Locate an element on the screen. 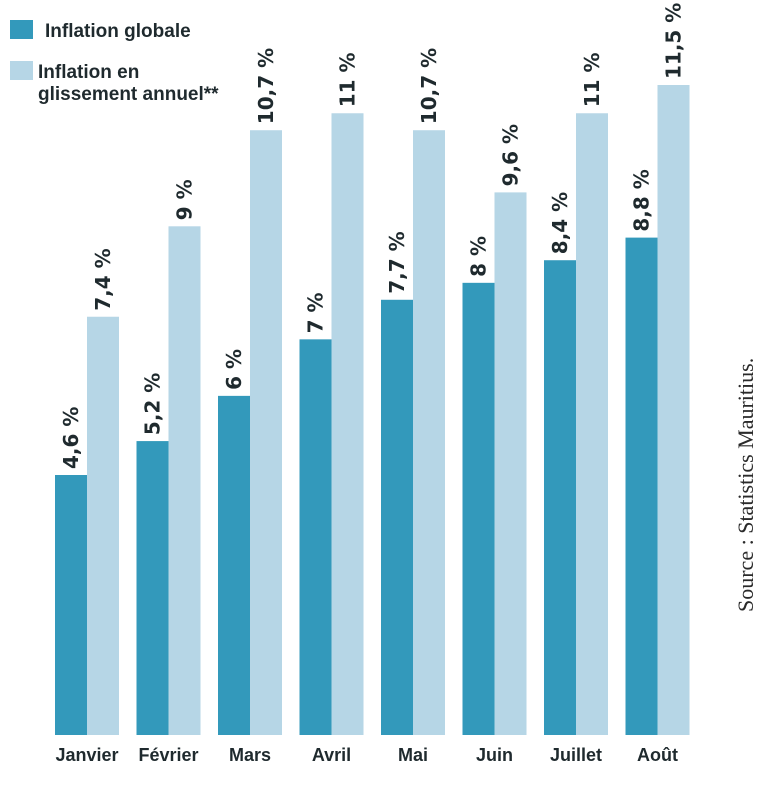  value-label-globale-avril: 7 % is located at coordinates (316, 312).